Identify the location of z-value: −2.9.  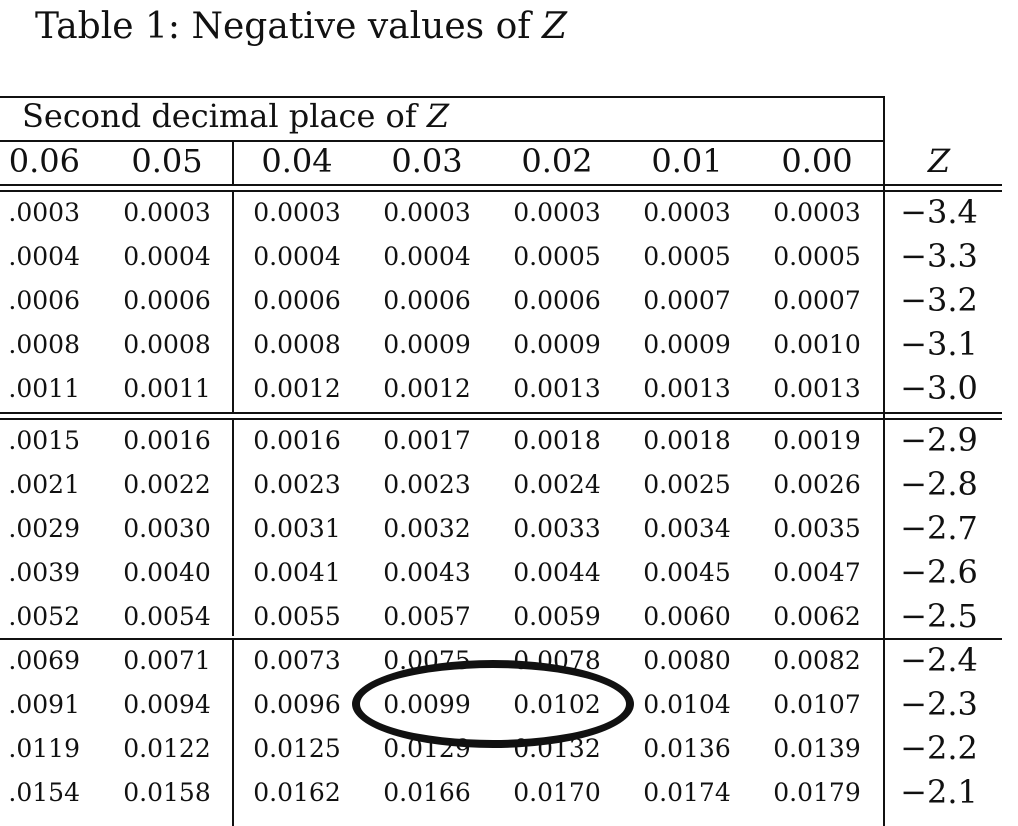
(939, 440).